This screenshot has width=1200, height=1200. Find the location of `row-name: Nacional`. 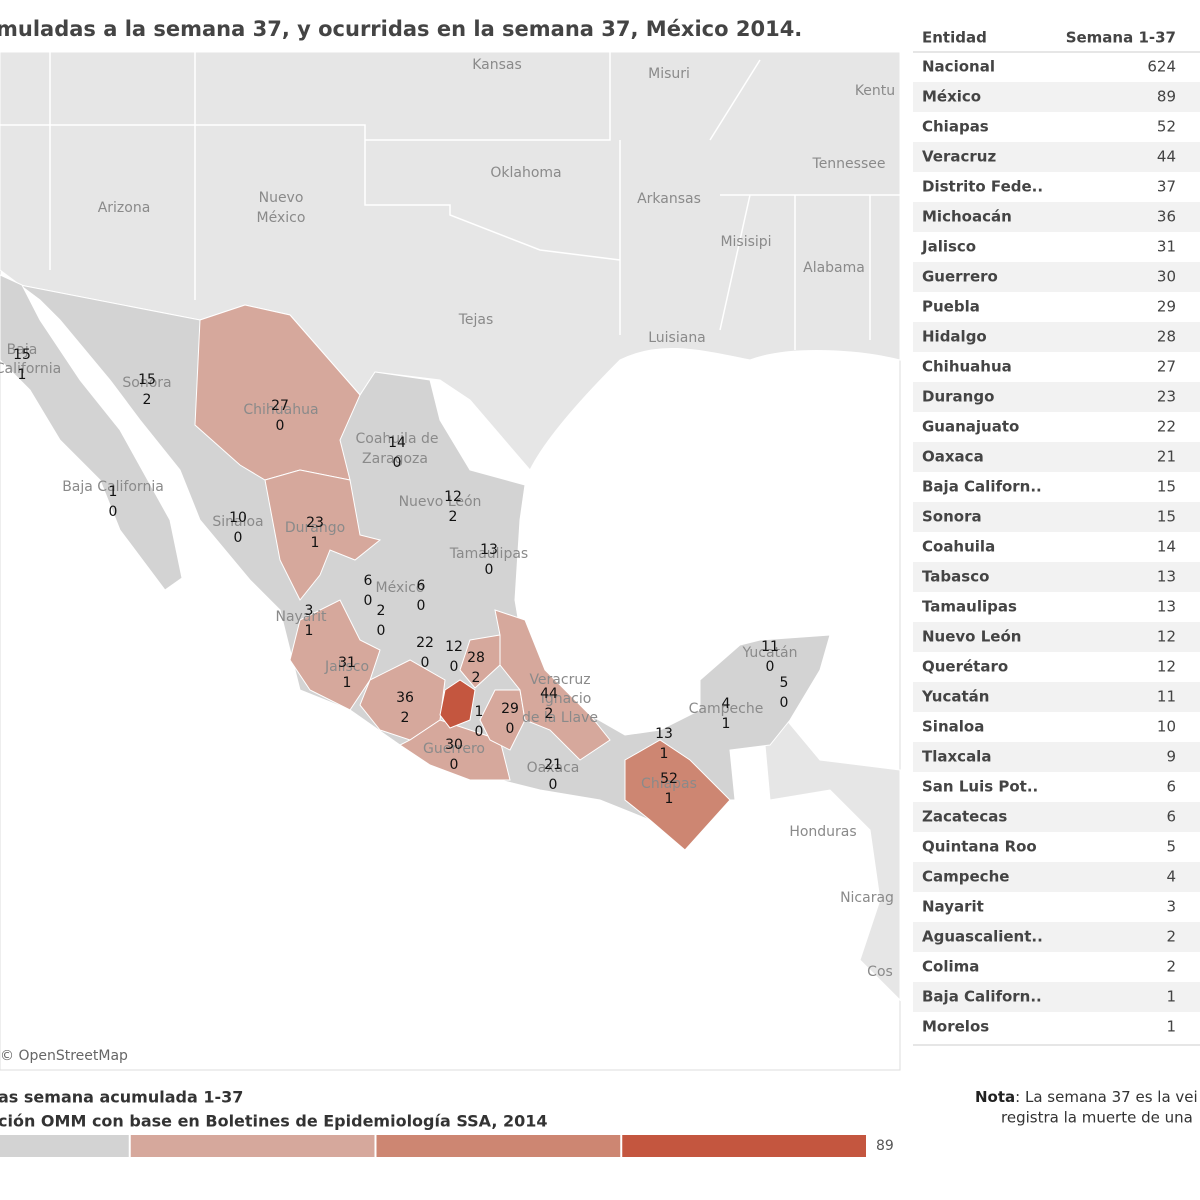

row-name: Nacional is located at coordinates (958, 67).